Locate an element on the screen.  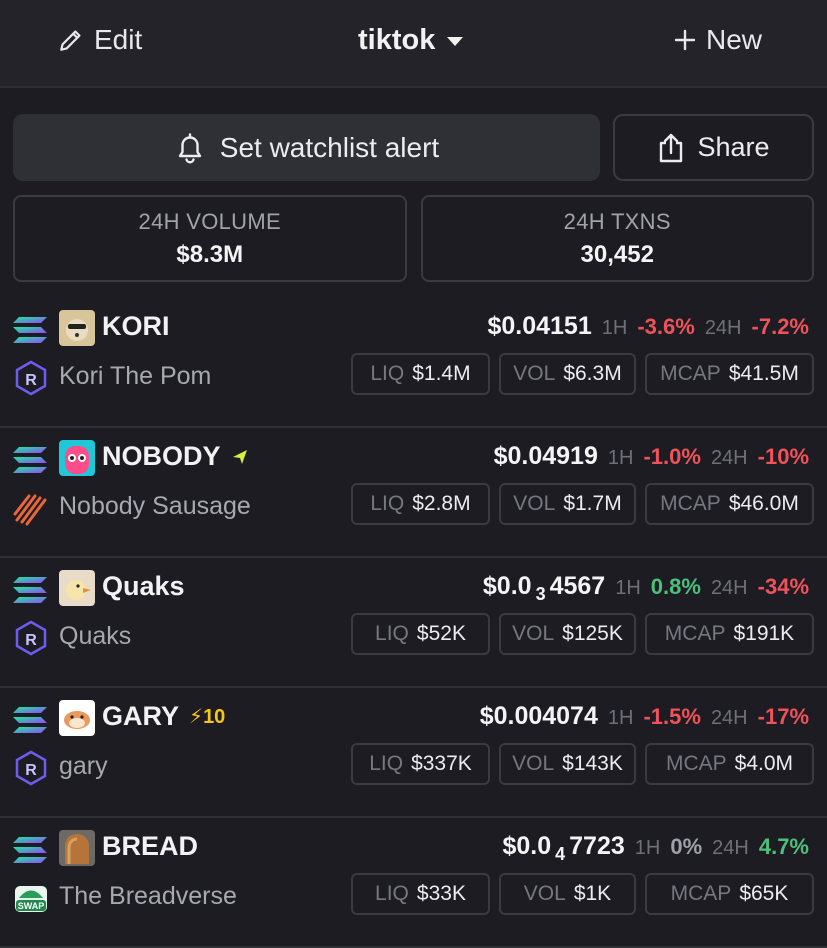
token-symbol: KORI is located at coordinates (136, 326).